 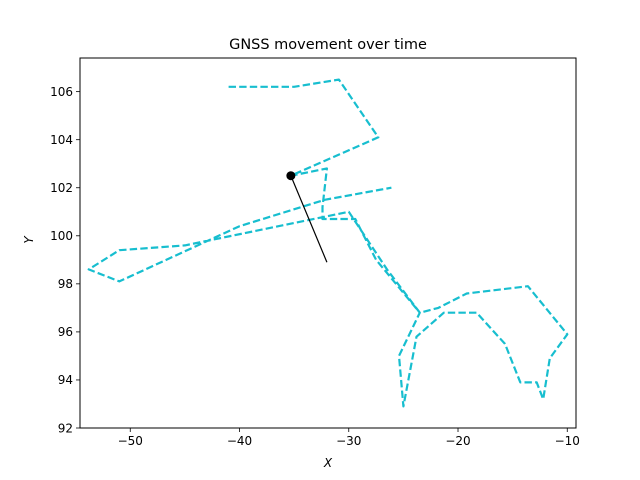 What do you see at coordinates (61, 92) in the screenshot?
I see `y-tick-label: 106` at bounding box center [61, 92].